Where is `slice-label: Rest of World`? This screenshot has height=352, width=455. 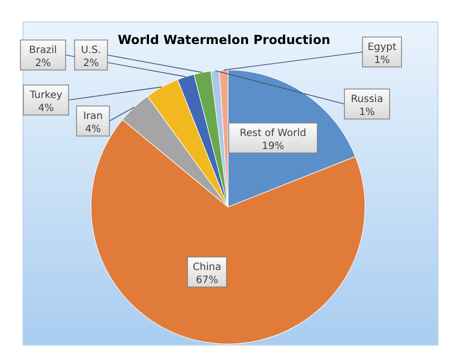
slice-label: Rest of World is located at coordinates (273, 133).